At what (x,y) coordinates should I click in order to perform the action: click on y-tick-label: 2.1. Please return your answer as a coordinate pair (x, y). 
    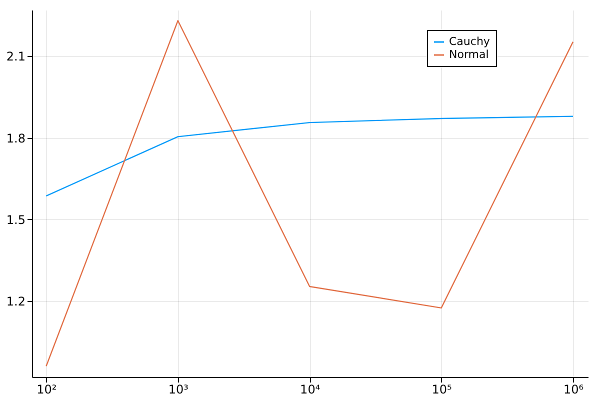
    Looking at the image, I should click on (16, 57).